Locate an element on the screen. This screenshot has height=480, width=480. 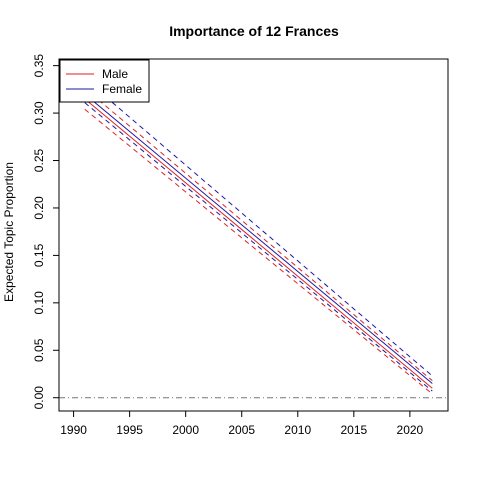
y-tick-label: 0.10 is located at coordinates (39, 303).